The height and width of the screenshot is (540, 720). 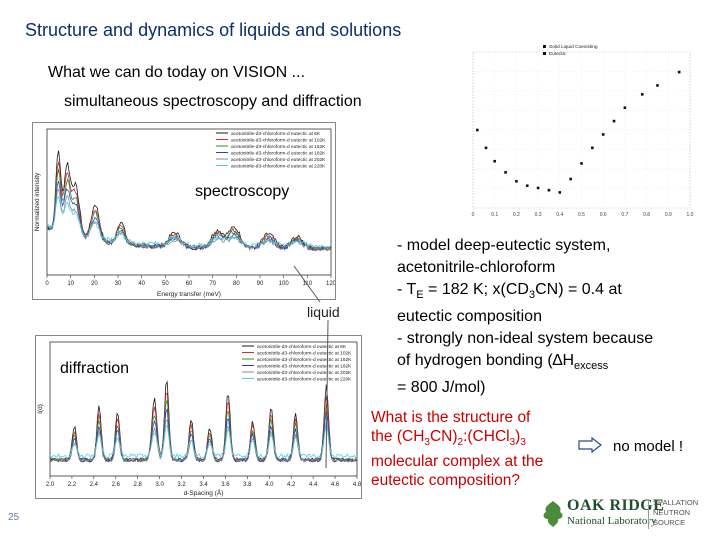 What do you see at coordinates (690, 215) in the screenshot?
I see `x-tick-label: 1.0` at bounding box center [690, 215].